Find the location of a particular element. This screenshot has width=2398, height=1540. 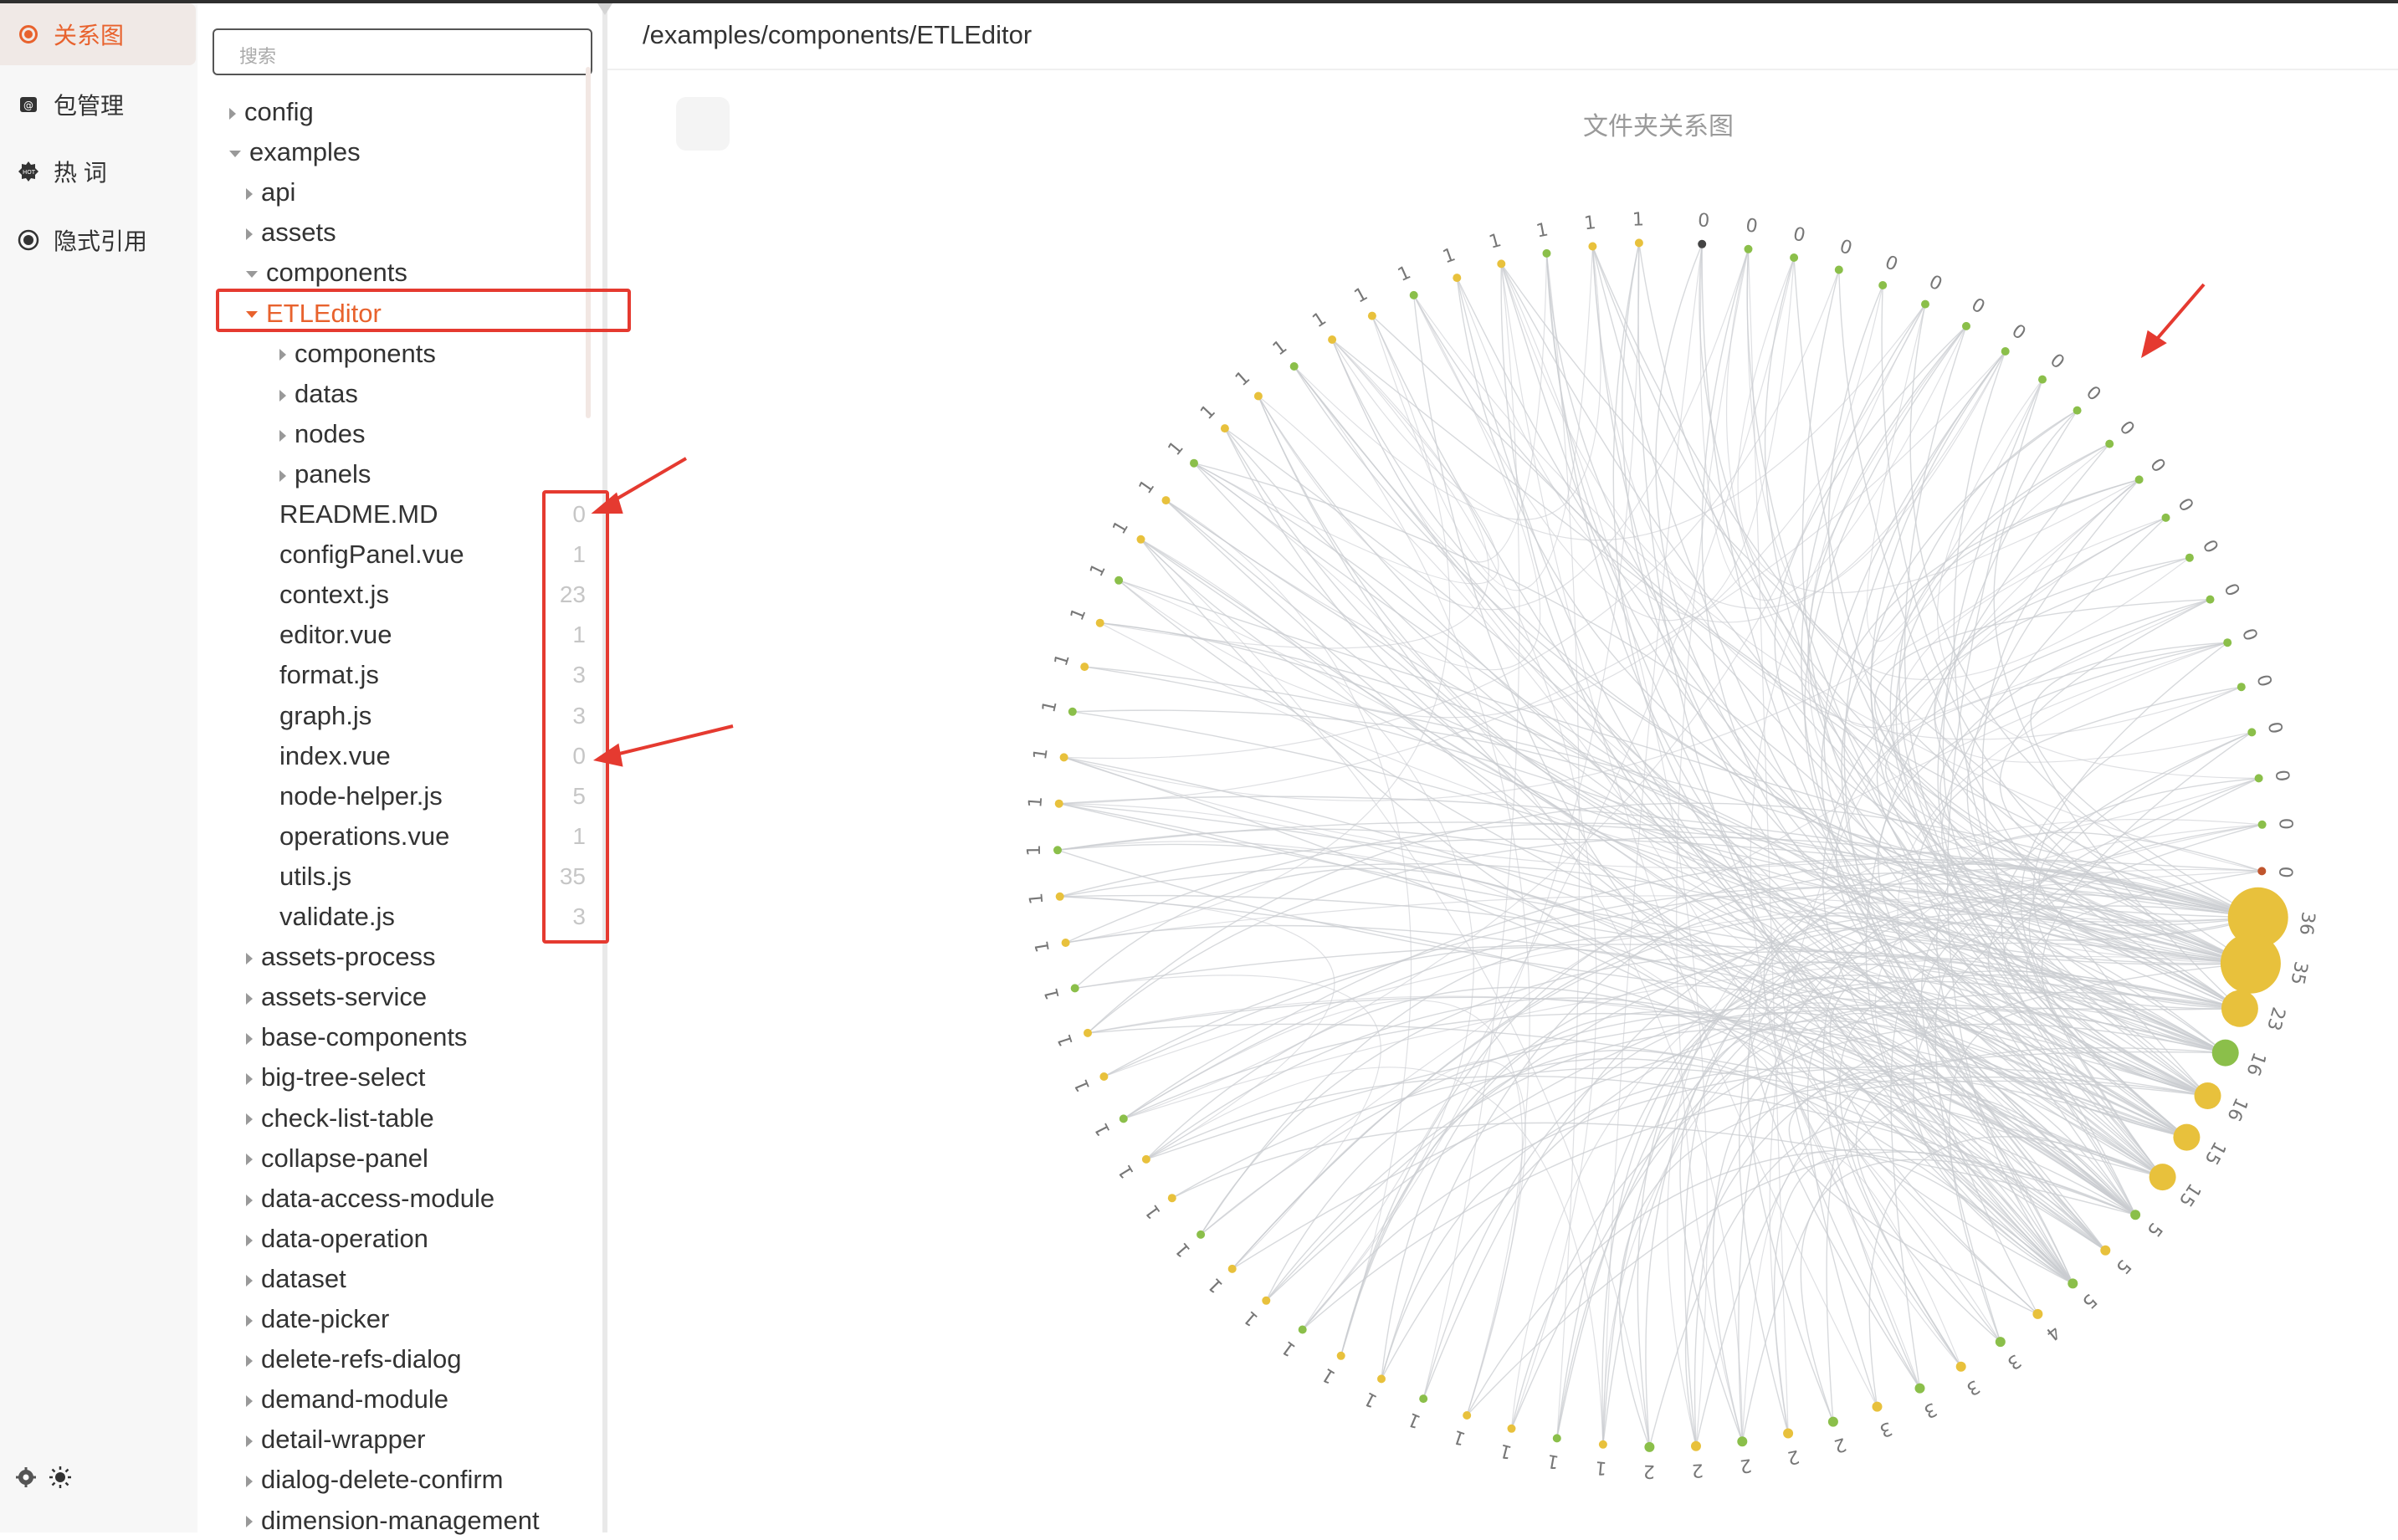

tree-file-item: context.js is located at coordinates (334, 595).